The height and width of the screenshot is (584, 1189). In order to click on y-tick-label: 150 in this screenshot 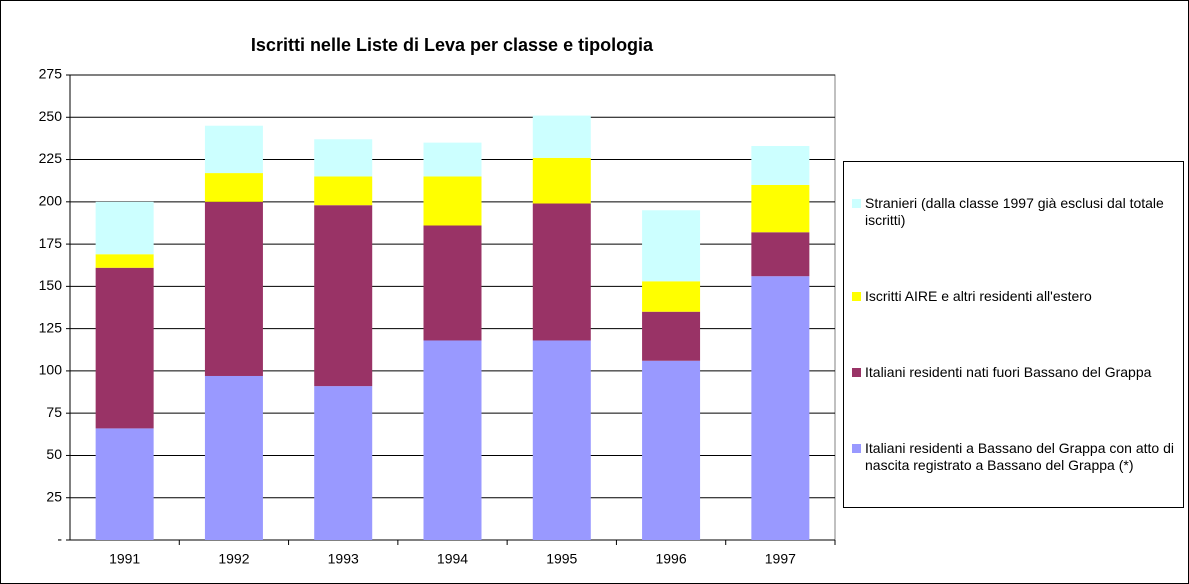, I will do `click(51, 285)`.